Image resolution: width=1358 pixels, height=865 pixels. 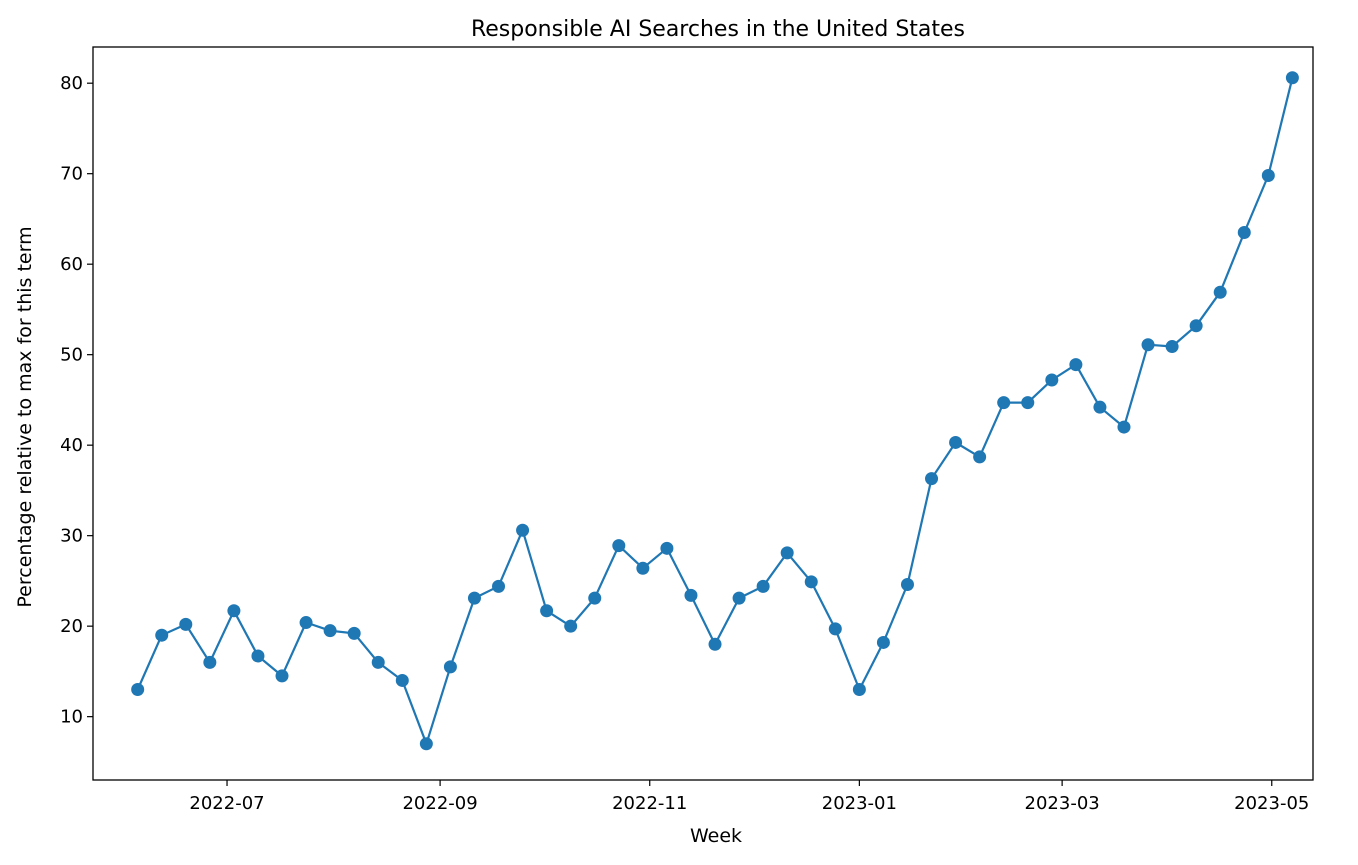 What do you see at coordinates (439, 803) in the screenshot?
I see `x-tick-label: 2022-09` at bounding box center [439, 803].